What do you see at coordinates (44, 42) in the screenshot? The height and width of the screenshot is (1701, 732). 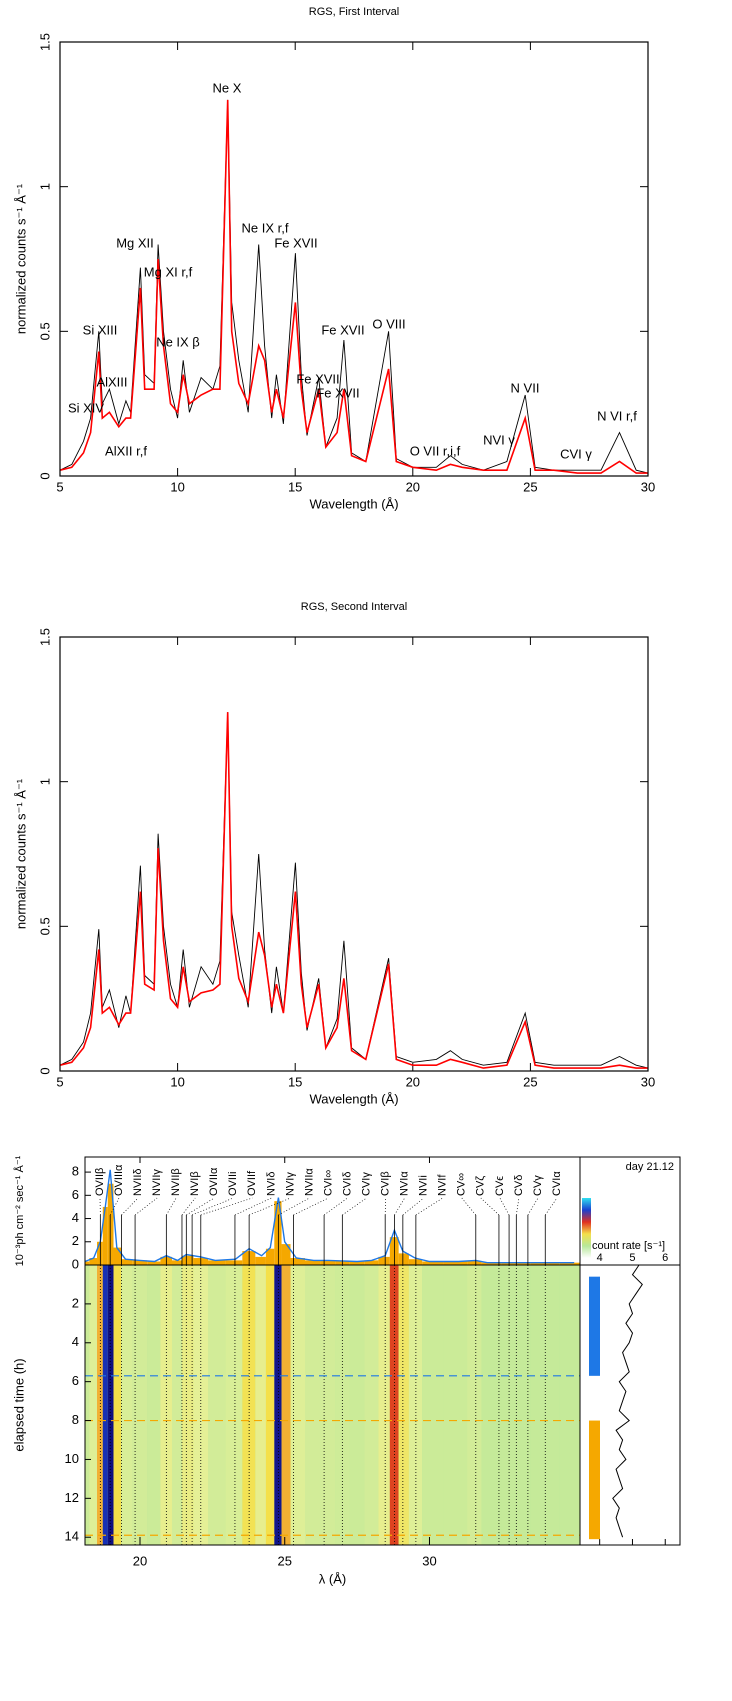 I see `y-tick-label: 1.5` at bounding box center [44, 42].